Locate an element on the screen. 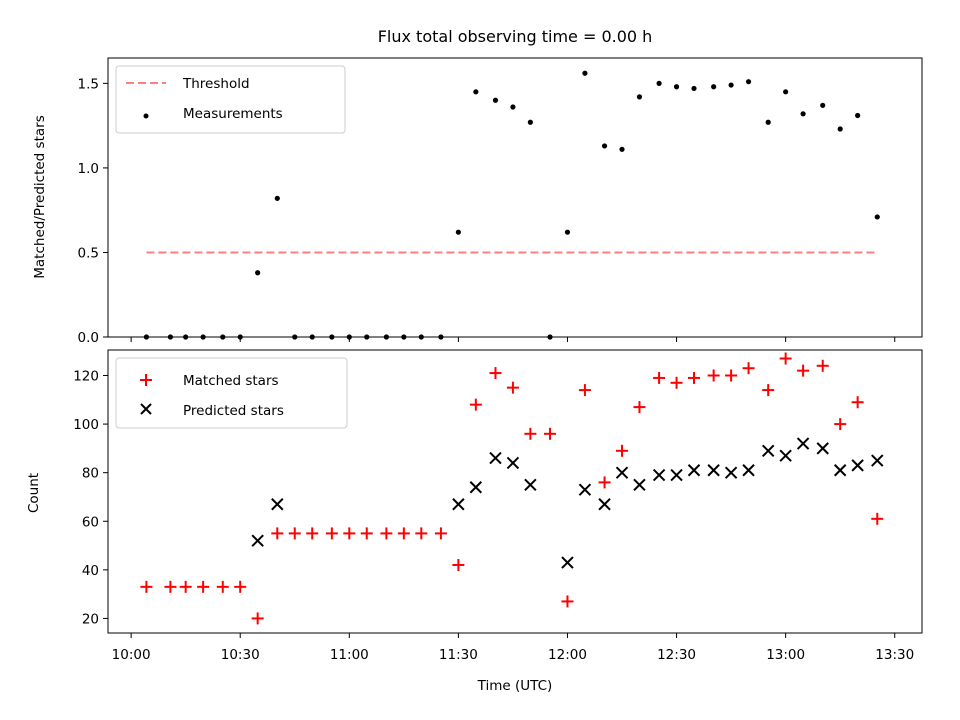 This screenshot has height=720, width=960. x-tick-label: 12:30 is located at coordinates (676, 655).